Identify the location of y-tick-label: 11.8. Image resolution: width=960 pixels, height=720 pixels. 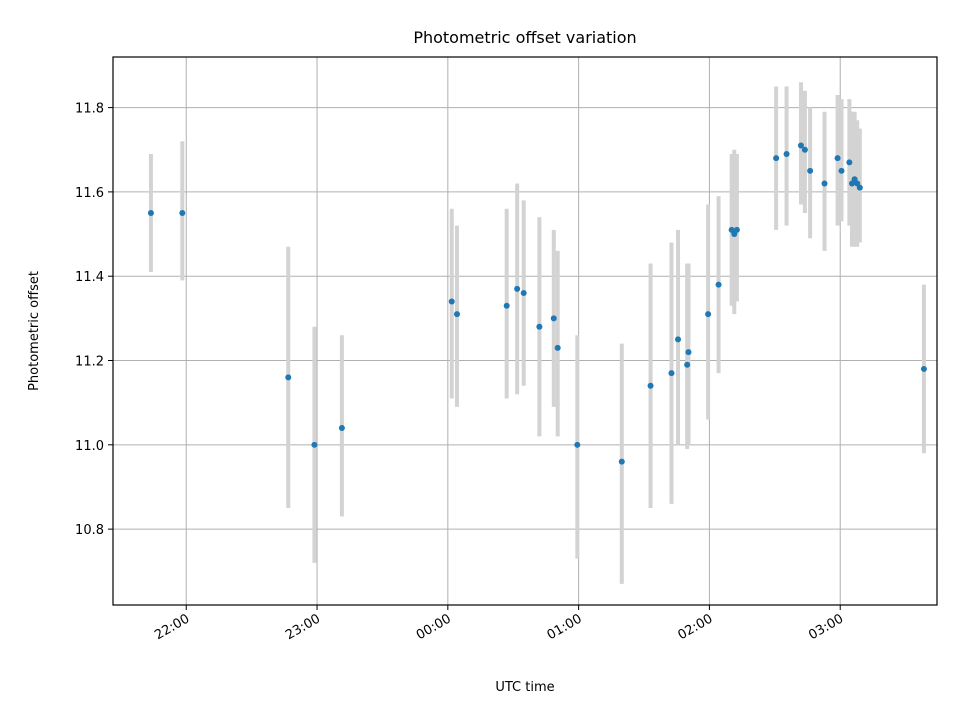
(89, 109).